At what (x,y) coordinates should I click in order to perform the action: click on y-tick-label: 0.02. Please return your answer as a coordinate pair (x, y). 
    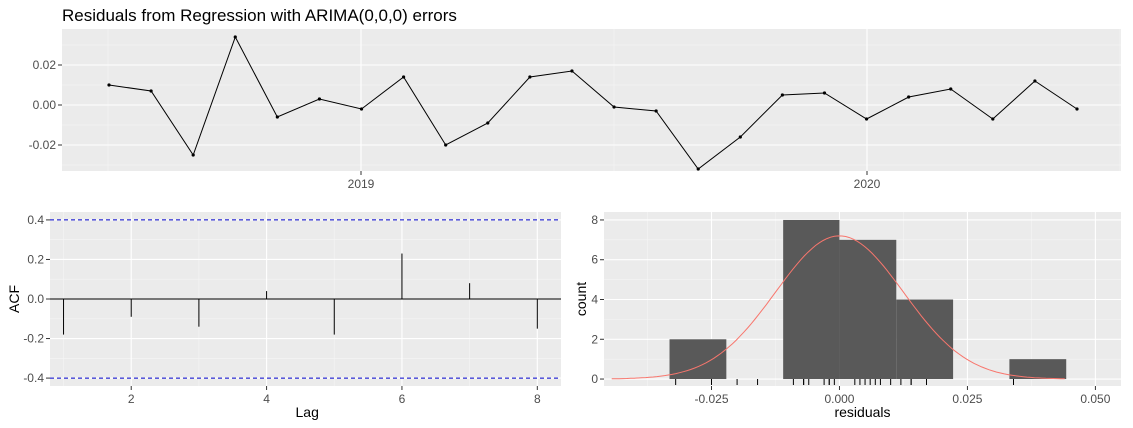
    Looking at the image, I should click on (45, 65).